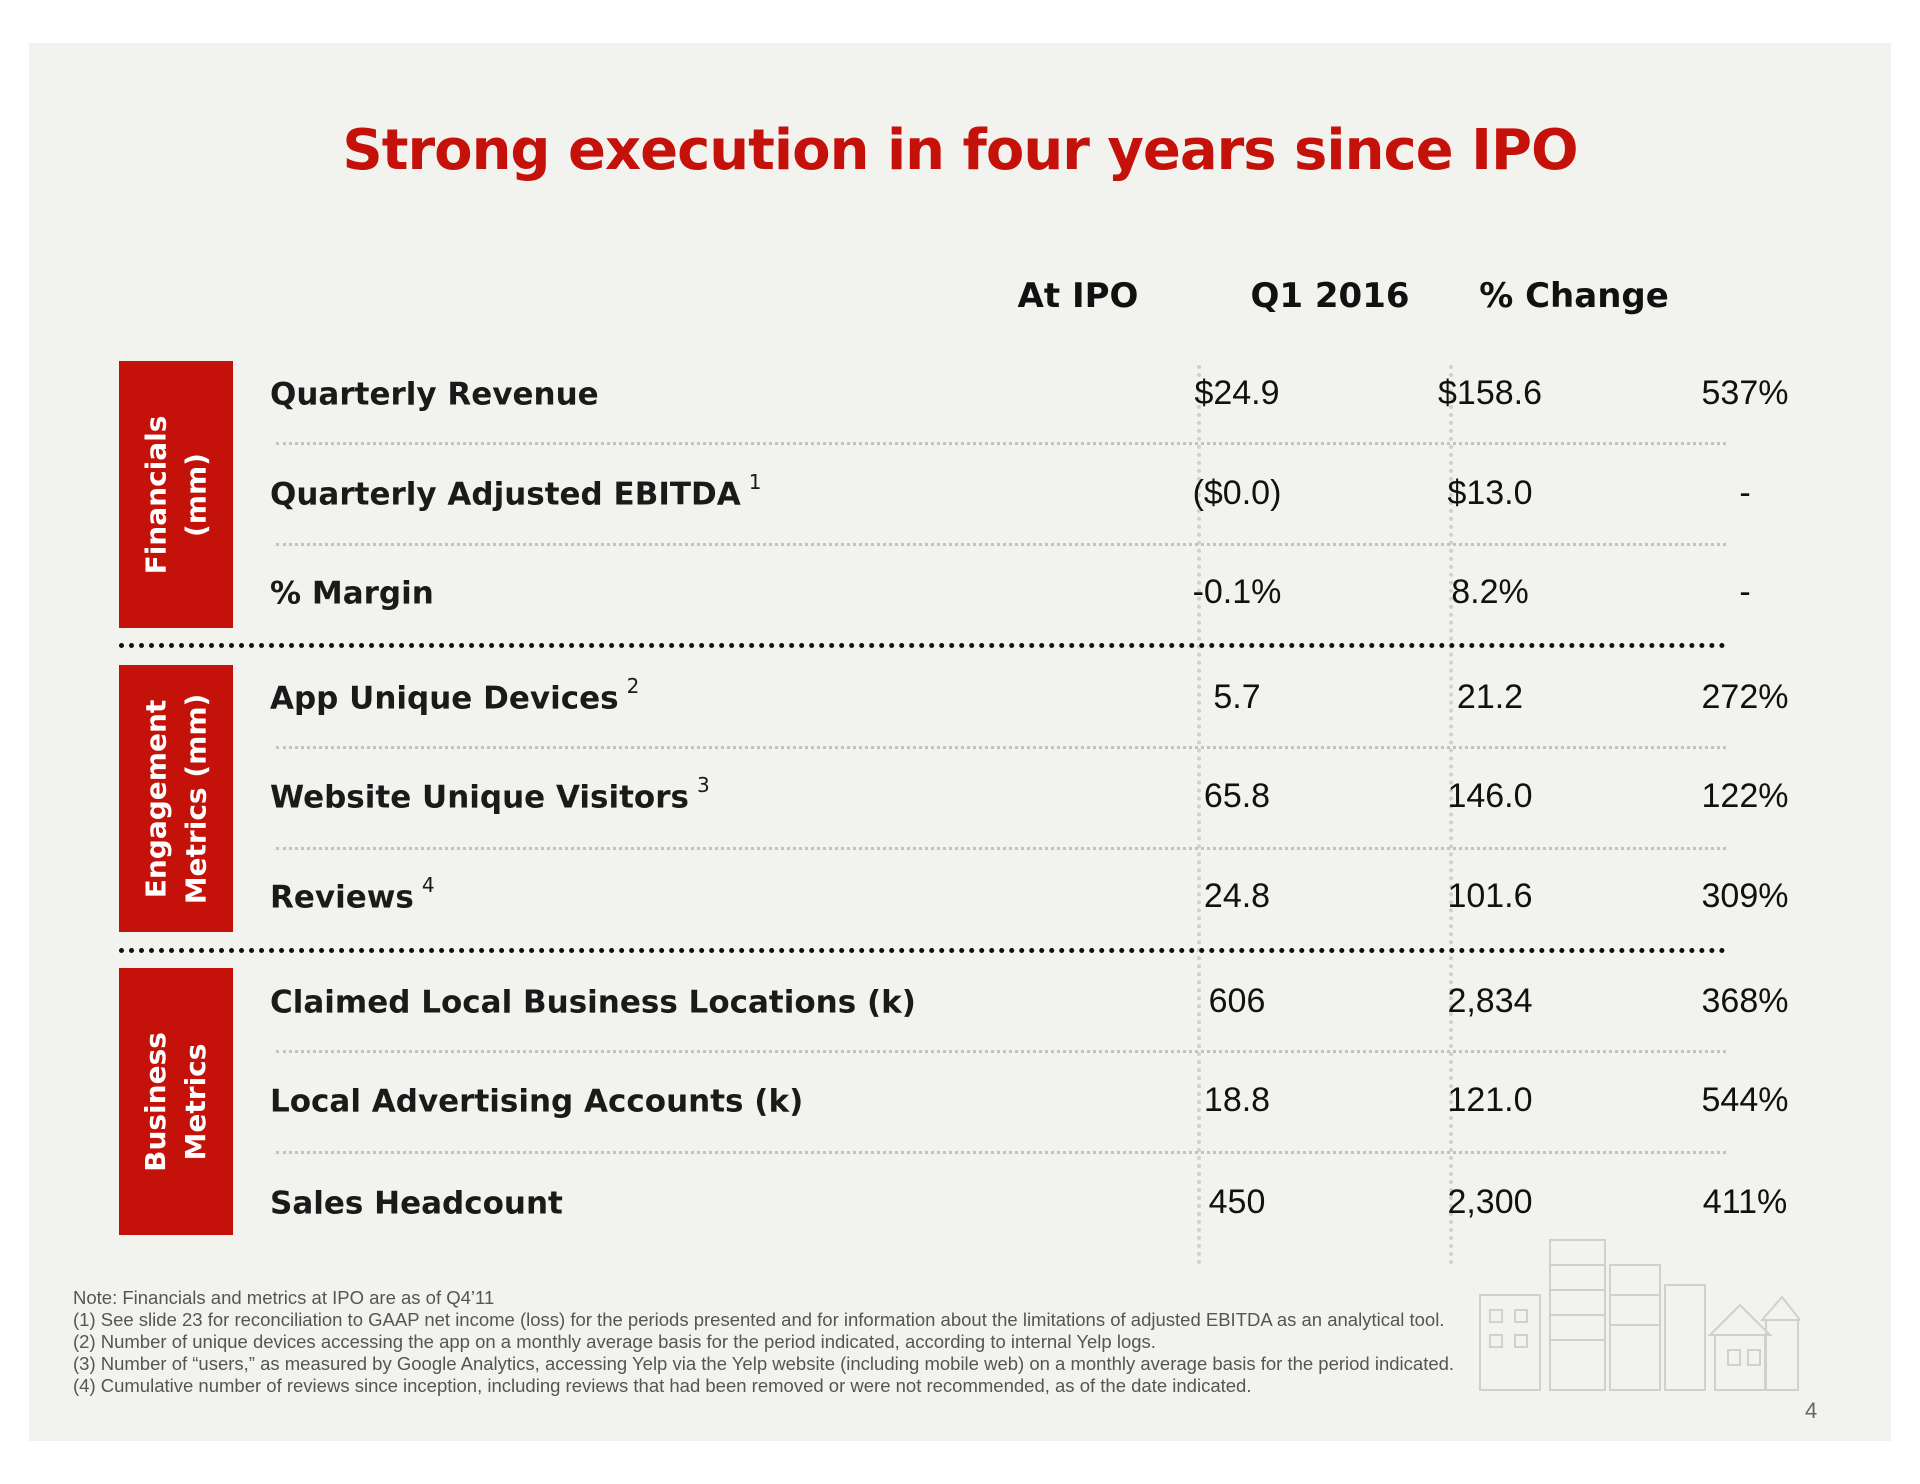  What do you see at coordinates (156, 1101) in the screenshot?
I see `group-label-line: Business` at bounding box center [156, 1101].